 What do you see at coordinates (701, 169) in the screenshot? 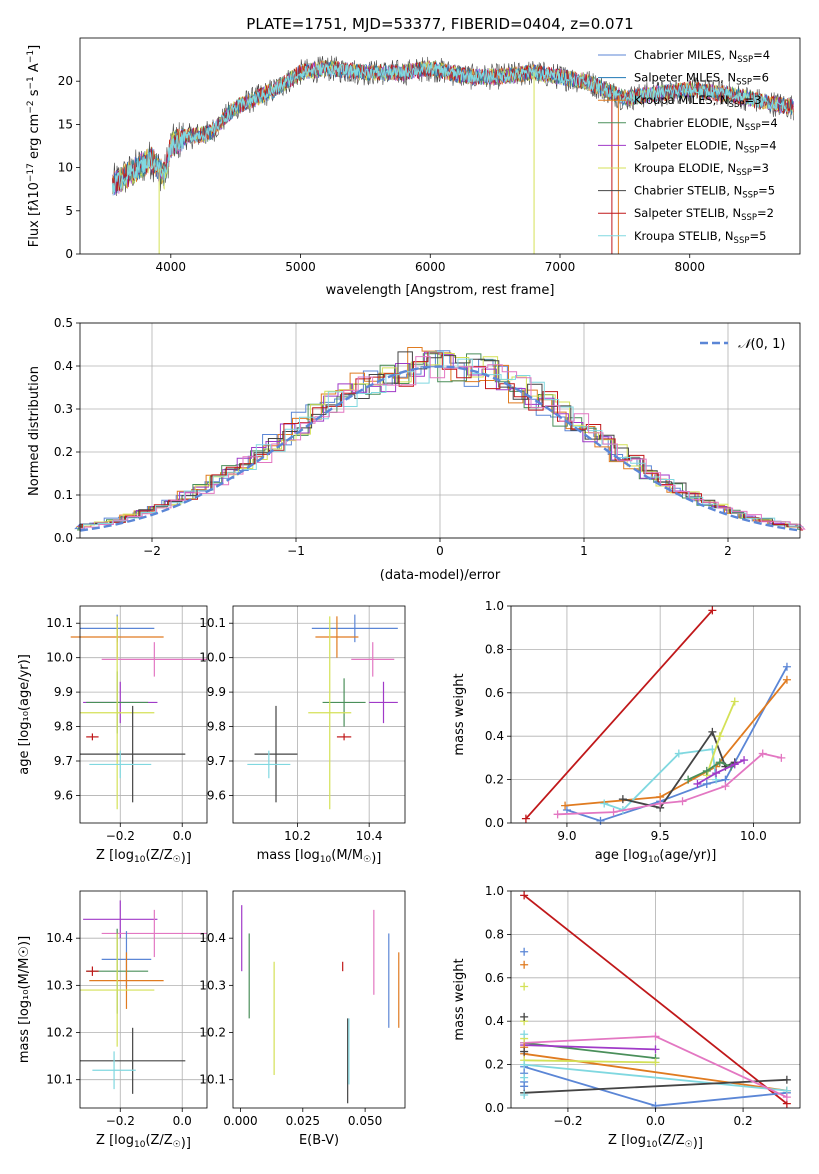
I see `legend-label: Kroupa ELODIE, NSSP=3` at bounding box center [701, 169].